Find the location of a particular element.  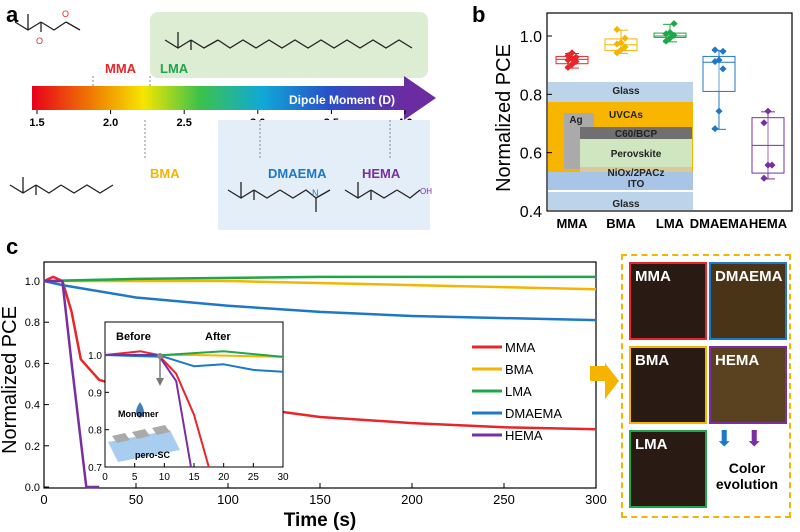

b-ytick-label: 1.0 is located at coordinates (531, 37).